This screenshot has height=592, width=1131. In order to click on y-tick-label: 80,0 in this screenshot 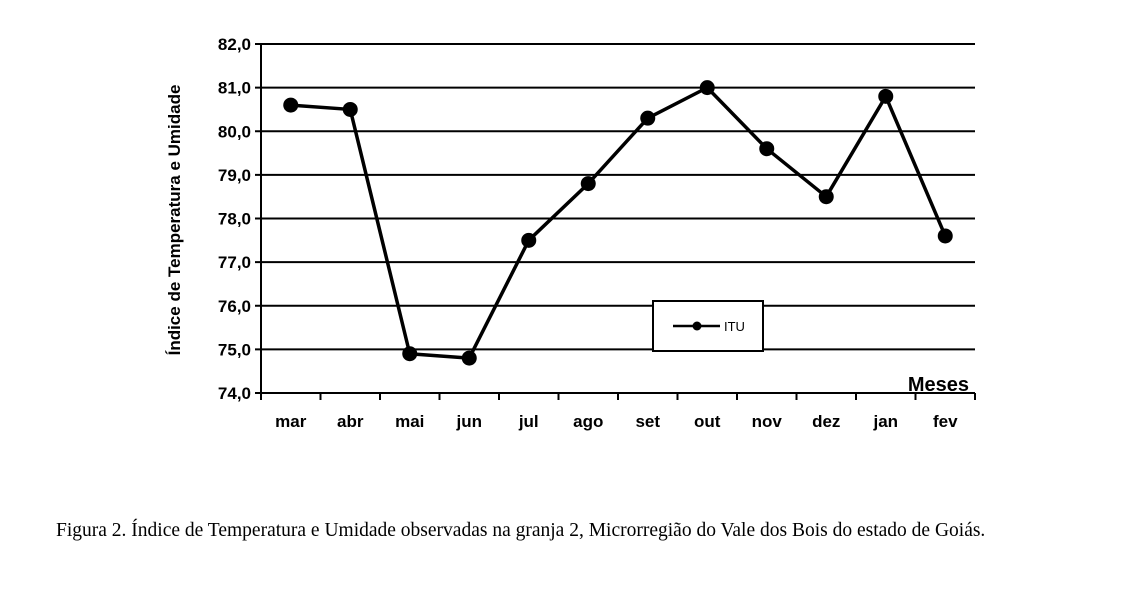, I will do `click(234, 131)`.